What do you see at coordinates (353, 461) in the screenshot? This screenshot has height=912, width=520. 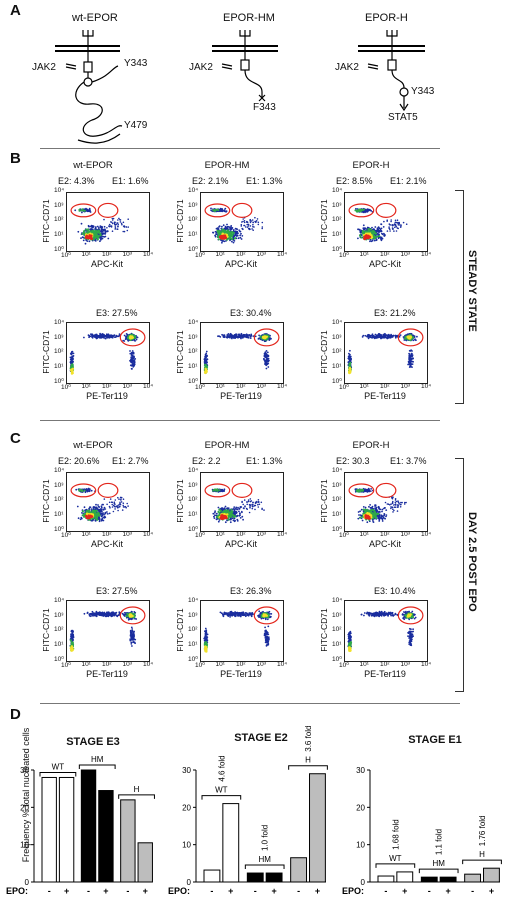 I see `e2-gate-label: E2: 30.3` at bounding box center [353, 461].